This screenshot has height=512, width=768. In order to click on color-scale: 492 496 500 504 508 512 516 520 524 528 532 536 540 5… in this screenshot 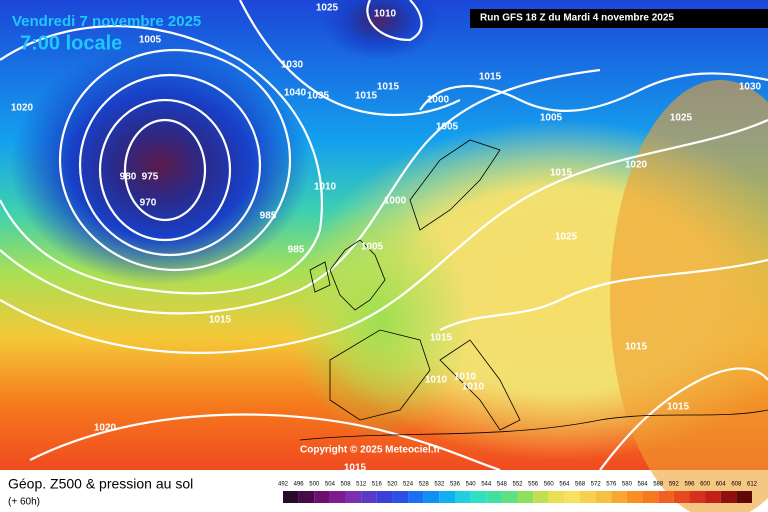, I will do `click(518, 492)`.